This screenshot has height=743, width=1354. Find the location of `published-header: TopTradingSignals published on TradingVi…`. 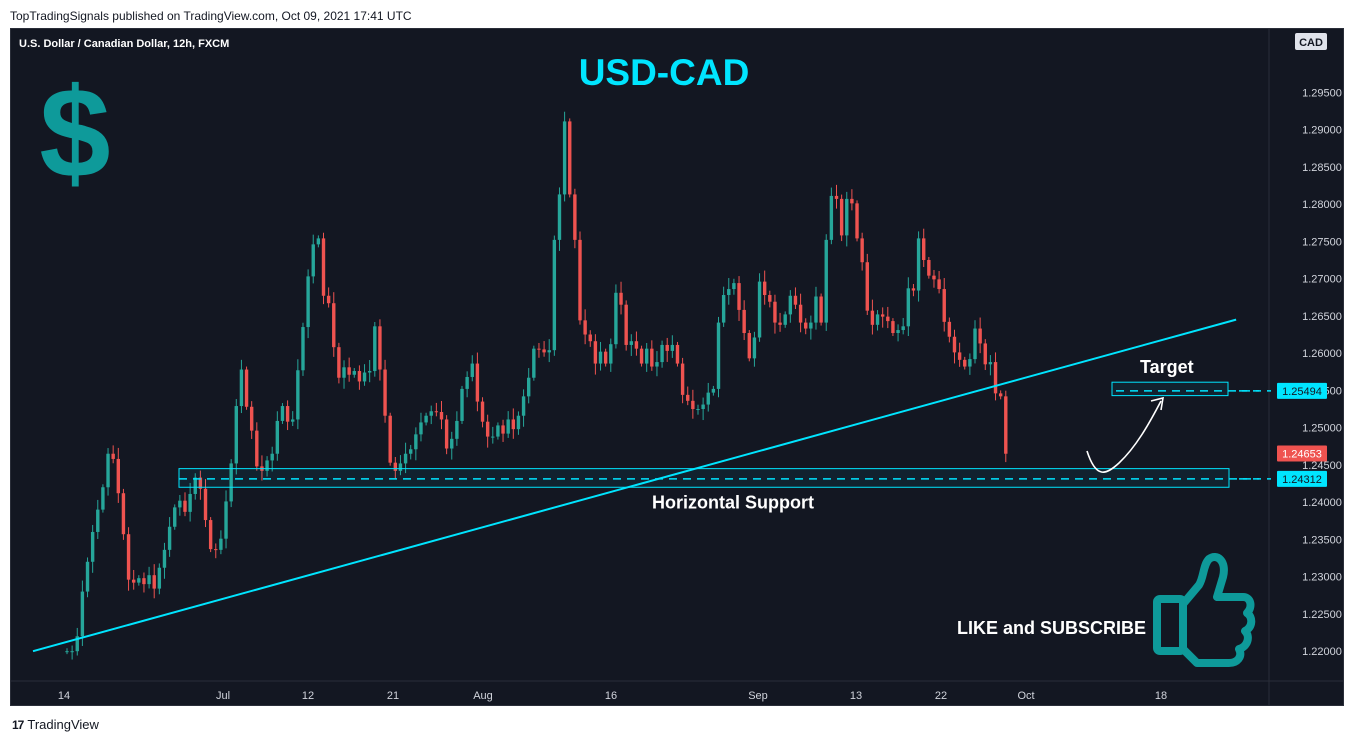

published-header: TopTradingSignals published on TradingVi… is located at coordinates (211, 16).